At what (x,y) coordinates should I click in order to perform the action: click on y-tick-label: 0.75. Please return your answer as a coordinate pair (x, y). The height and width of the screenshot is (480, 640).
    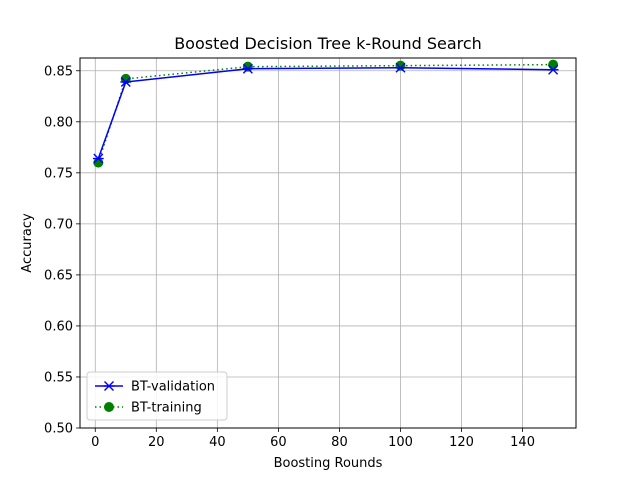
    Looking at the image, I should click on (58, 173).